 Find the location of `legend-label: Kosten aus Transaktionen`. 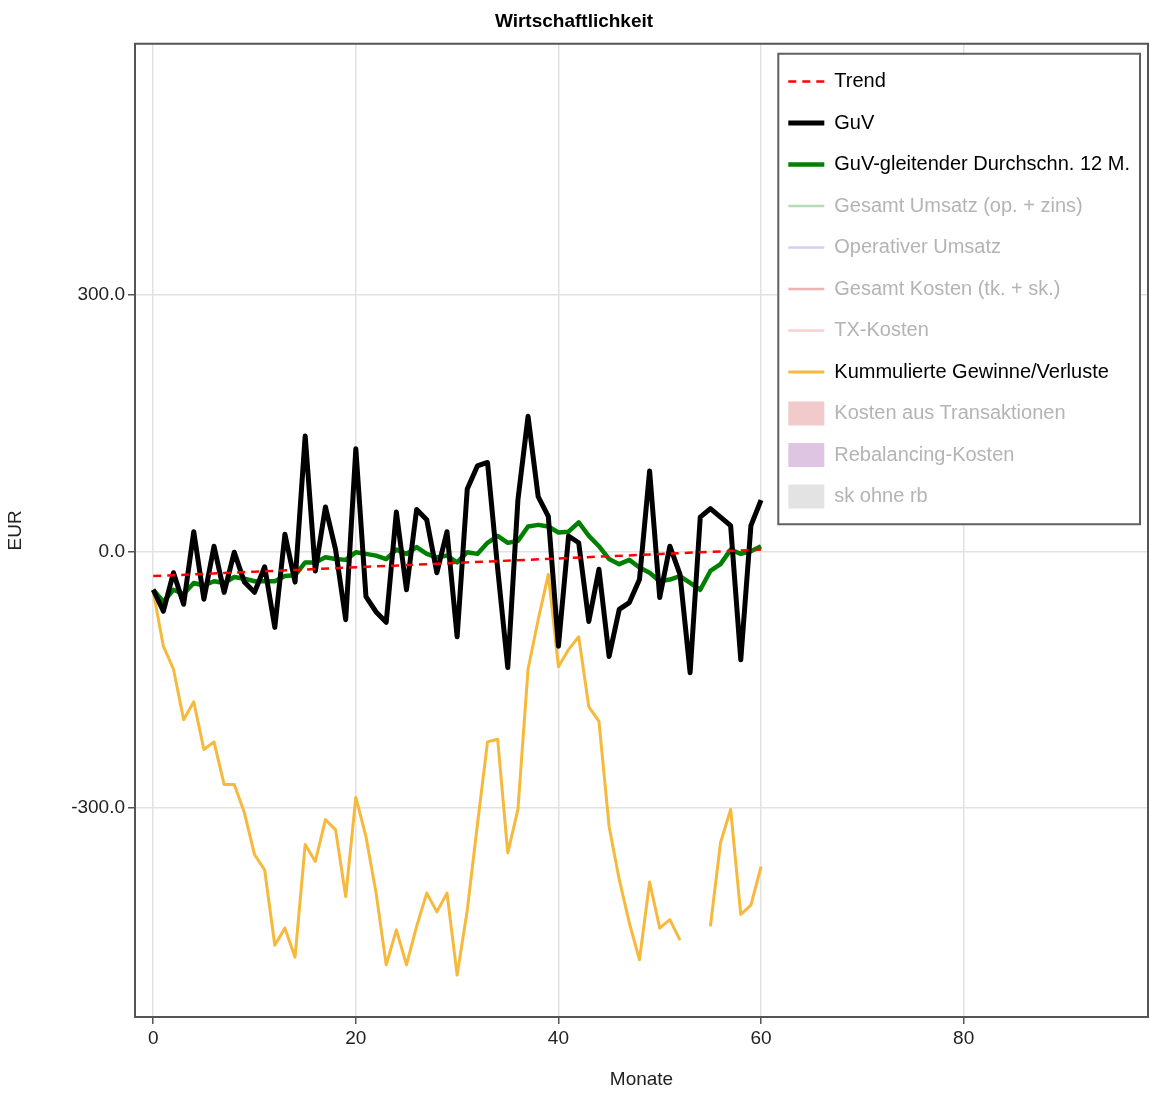

legend-label: Kosten aus Transaktionen is located at coordinates (950, 412).